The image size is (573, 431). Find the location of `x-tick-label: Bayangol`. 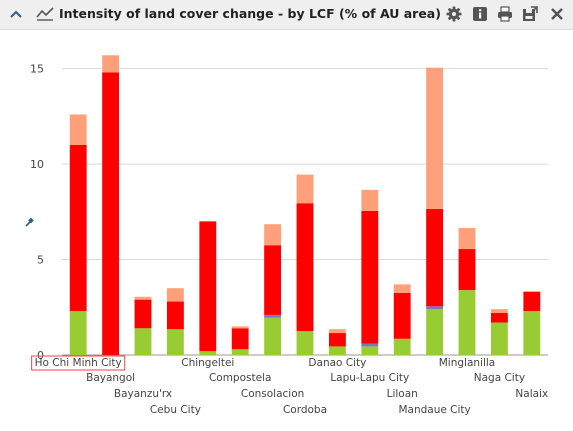

x-tick-label: Bayangol is located at coordinates (110, 378).